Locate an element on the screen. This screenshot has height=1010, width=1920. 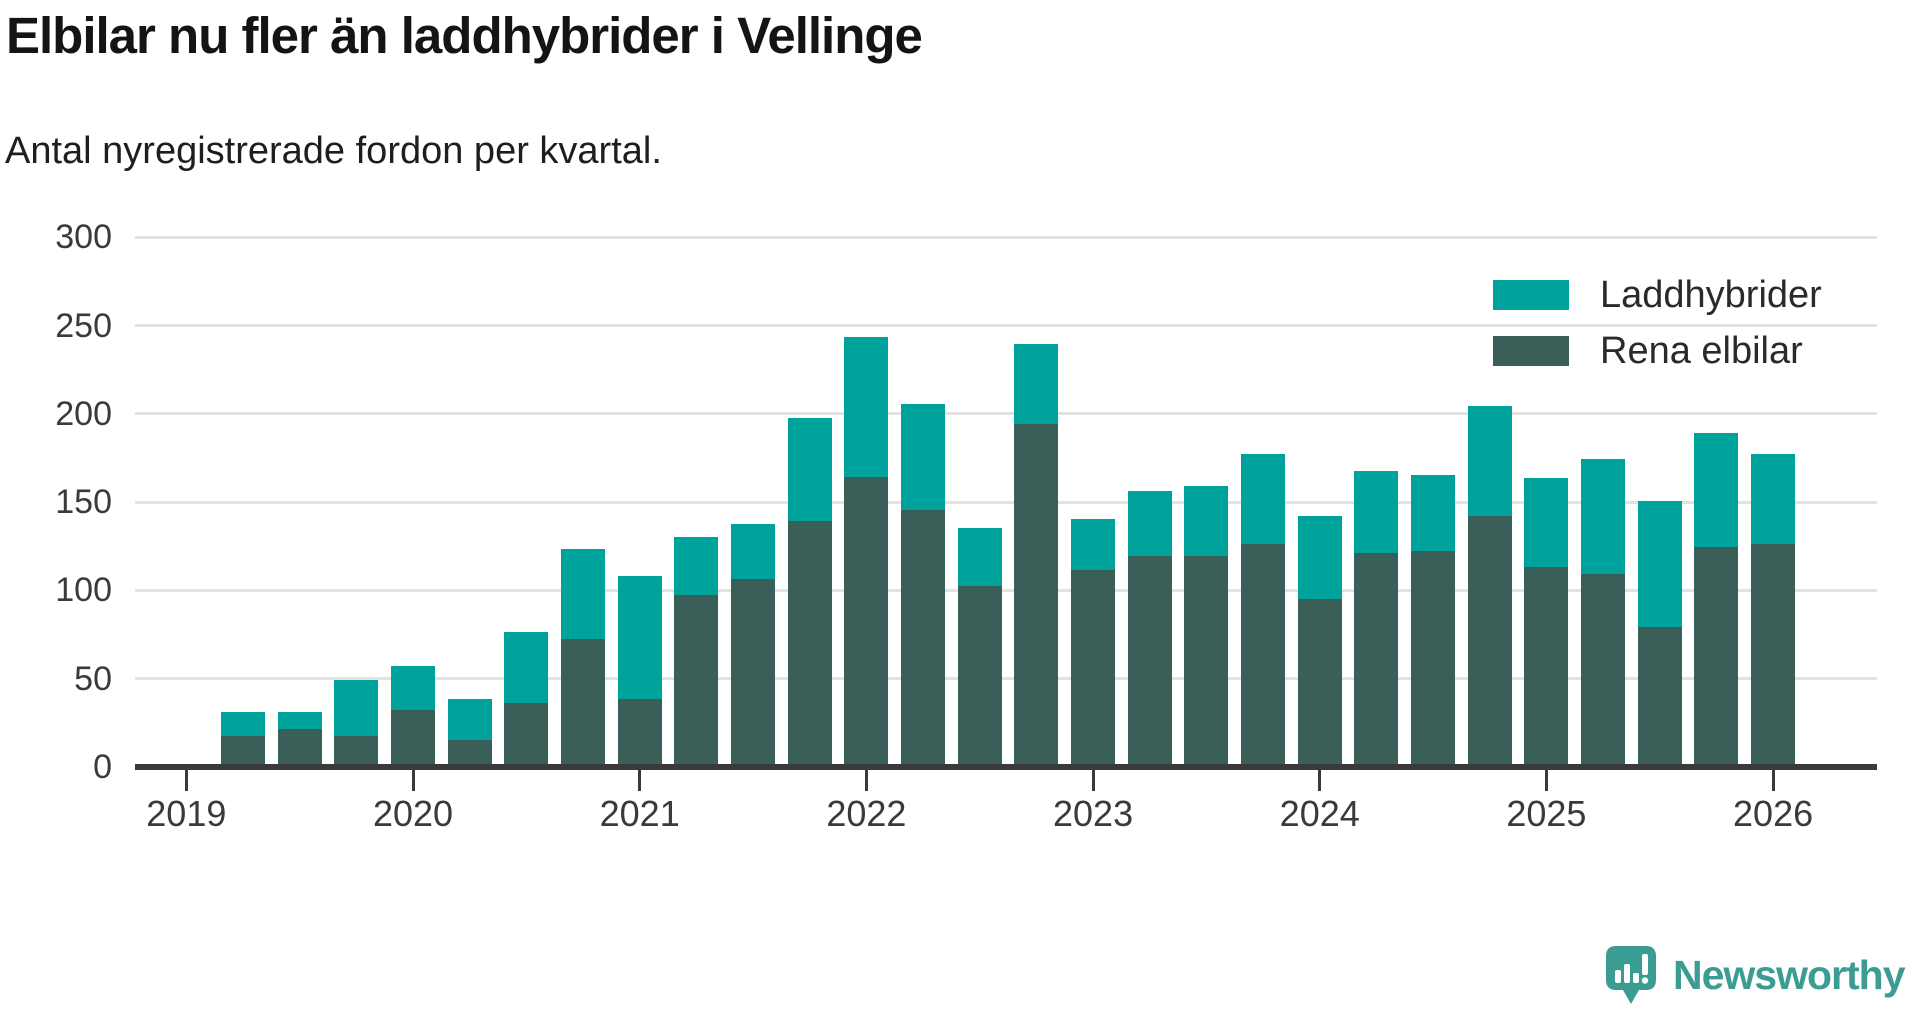
legend-item-laddhybrider: Laddhybrider is located at coordinates (1662, 295).